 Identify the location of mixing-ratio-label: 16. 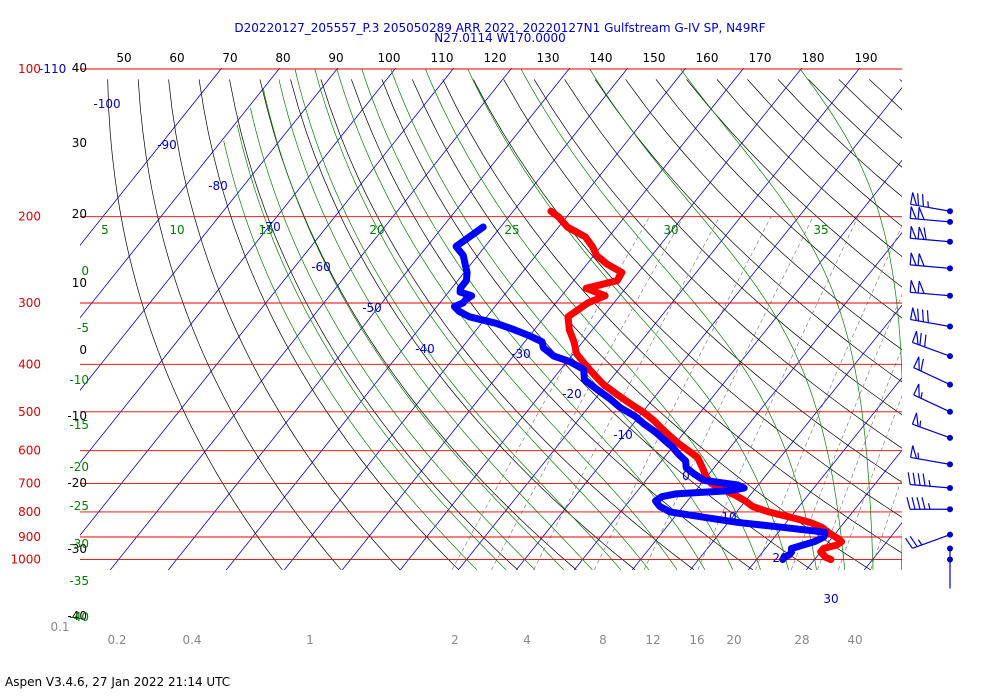
(696, 640).